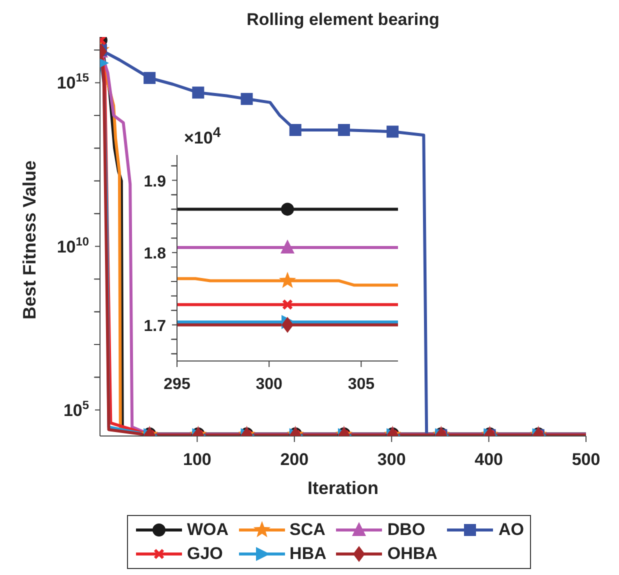  What do you see at coordinates (488, 459) in the screenshot?
I see `x-tick-label: 400` at bounding box center [488, 459].